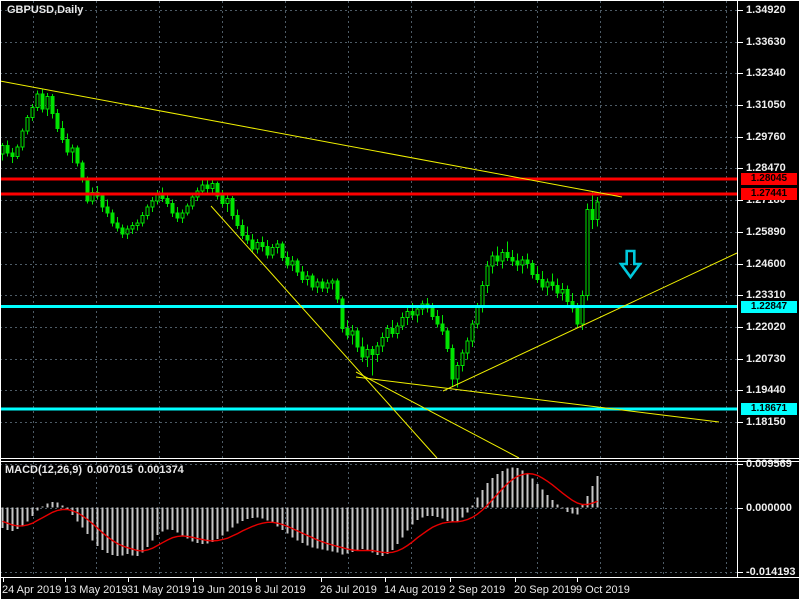 This screenshot has width=800, height=600. Describe the element at coordinates (766, 327) in the screenshot. I see `price-axis-label: 1.22020` at that location.